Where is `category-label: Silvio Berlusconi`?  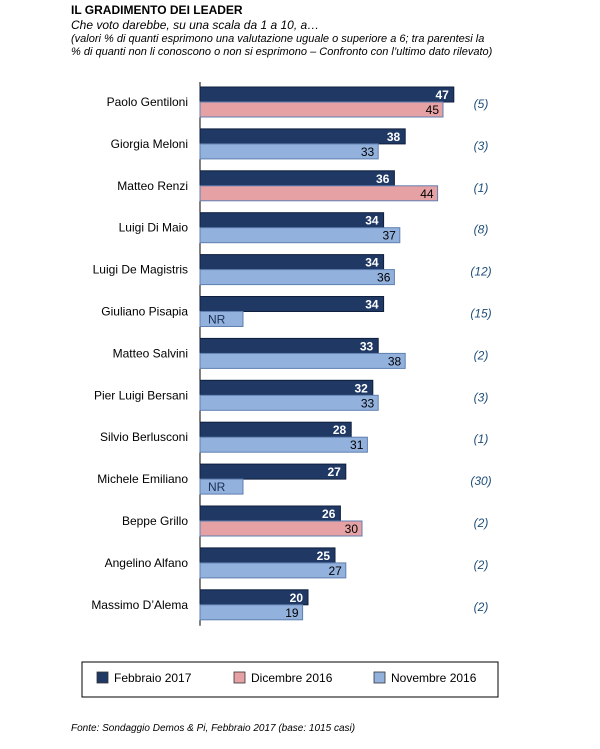
category-label: Silvio Berlusconi is located at coordinates (144, 437).